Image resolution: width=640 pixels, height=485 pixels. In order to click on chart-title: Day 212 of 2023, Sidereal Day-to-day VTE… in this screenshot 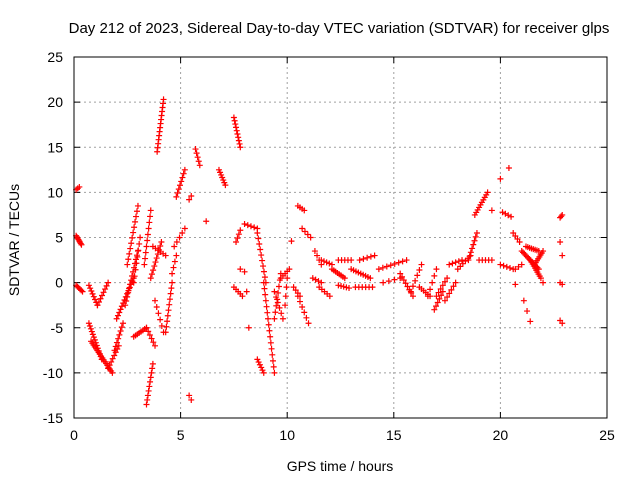, I will do `click(339, 28)`.